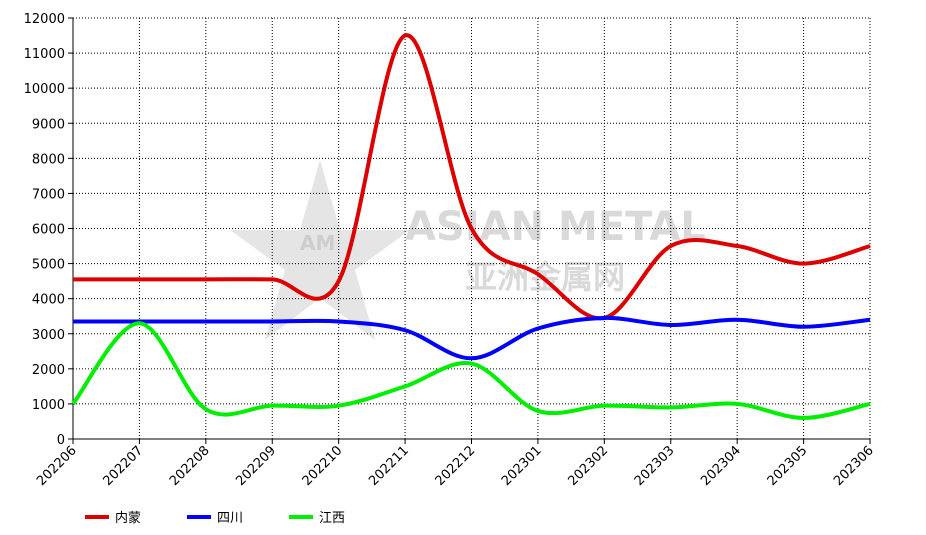 This screenshot has width=926, height=535. What do you see at coordinates (332, 518) in the screenshot?
I see `legend-label: 江西` at bounding box center [332, 518].